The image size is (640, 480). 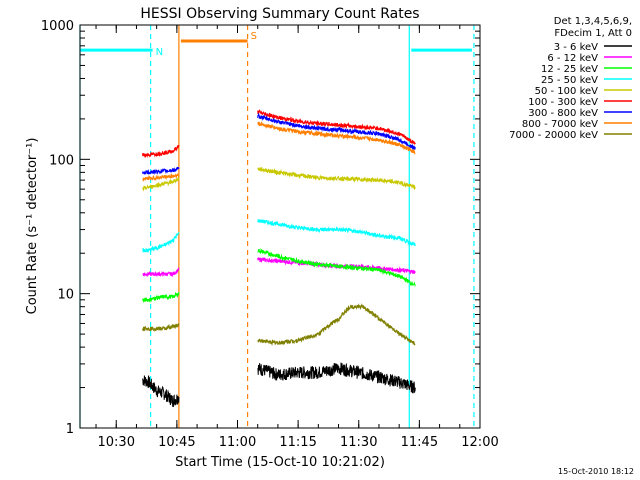 I want to click on footer-timestamp: 15-Oct-2010 18:12, so click(x=596, y=471).